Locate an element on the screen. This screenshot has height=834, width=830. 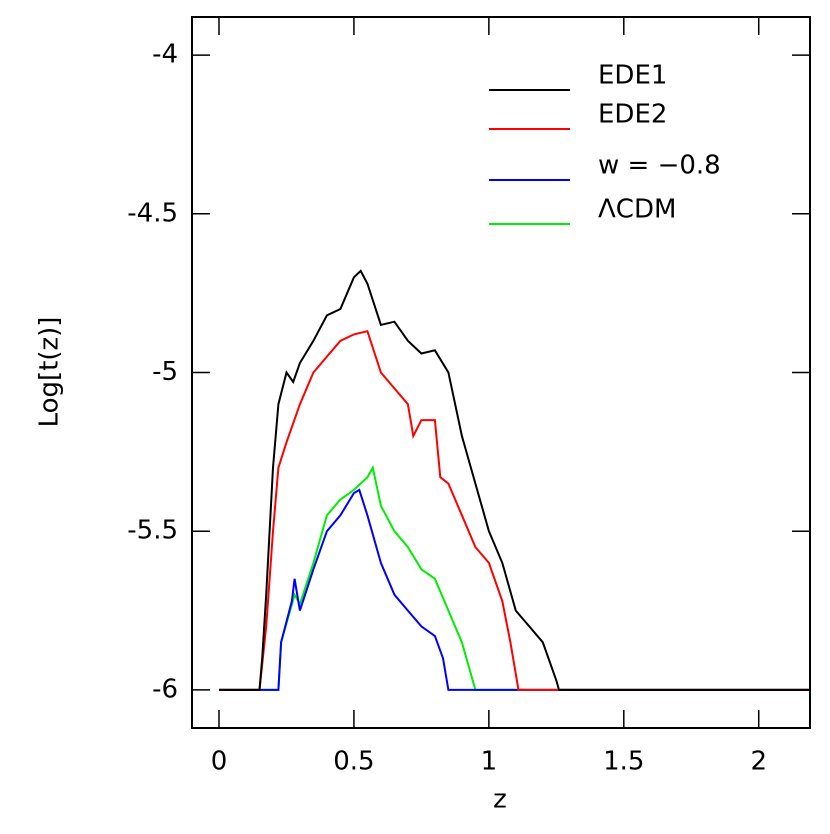
x-tick-label: 0.5 is located at coordinates (353, 762).